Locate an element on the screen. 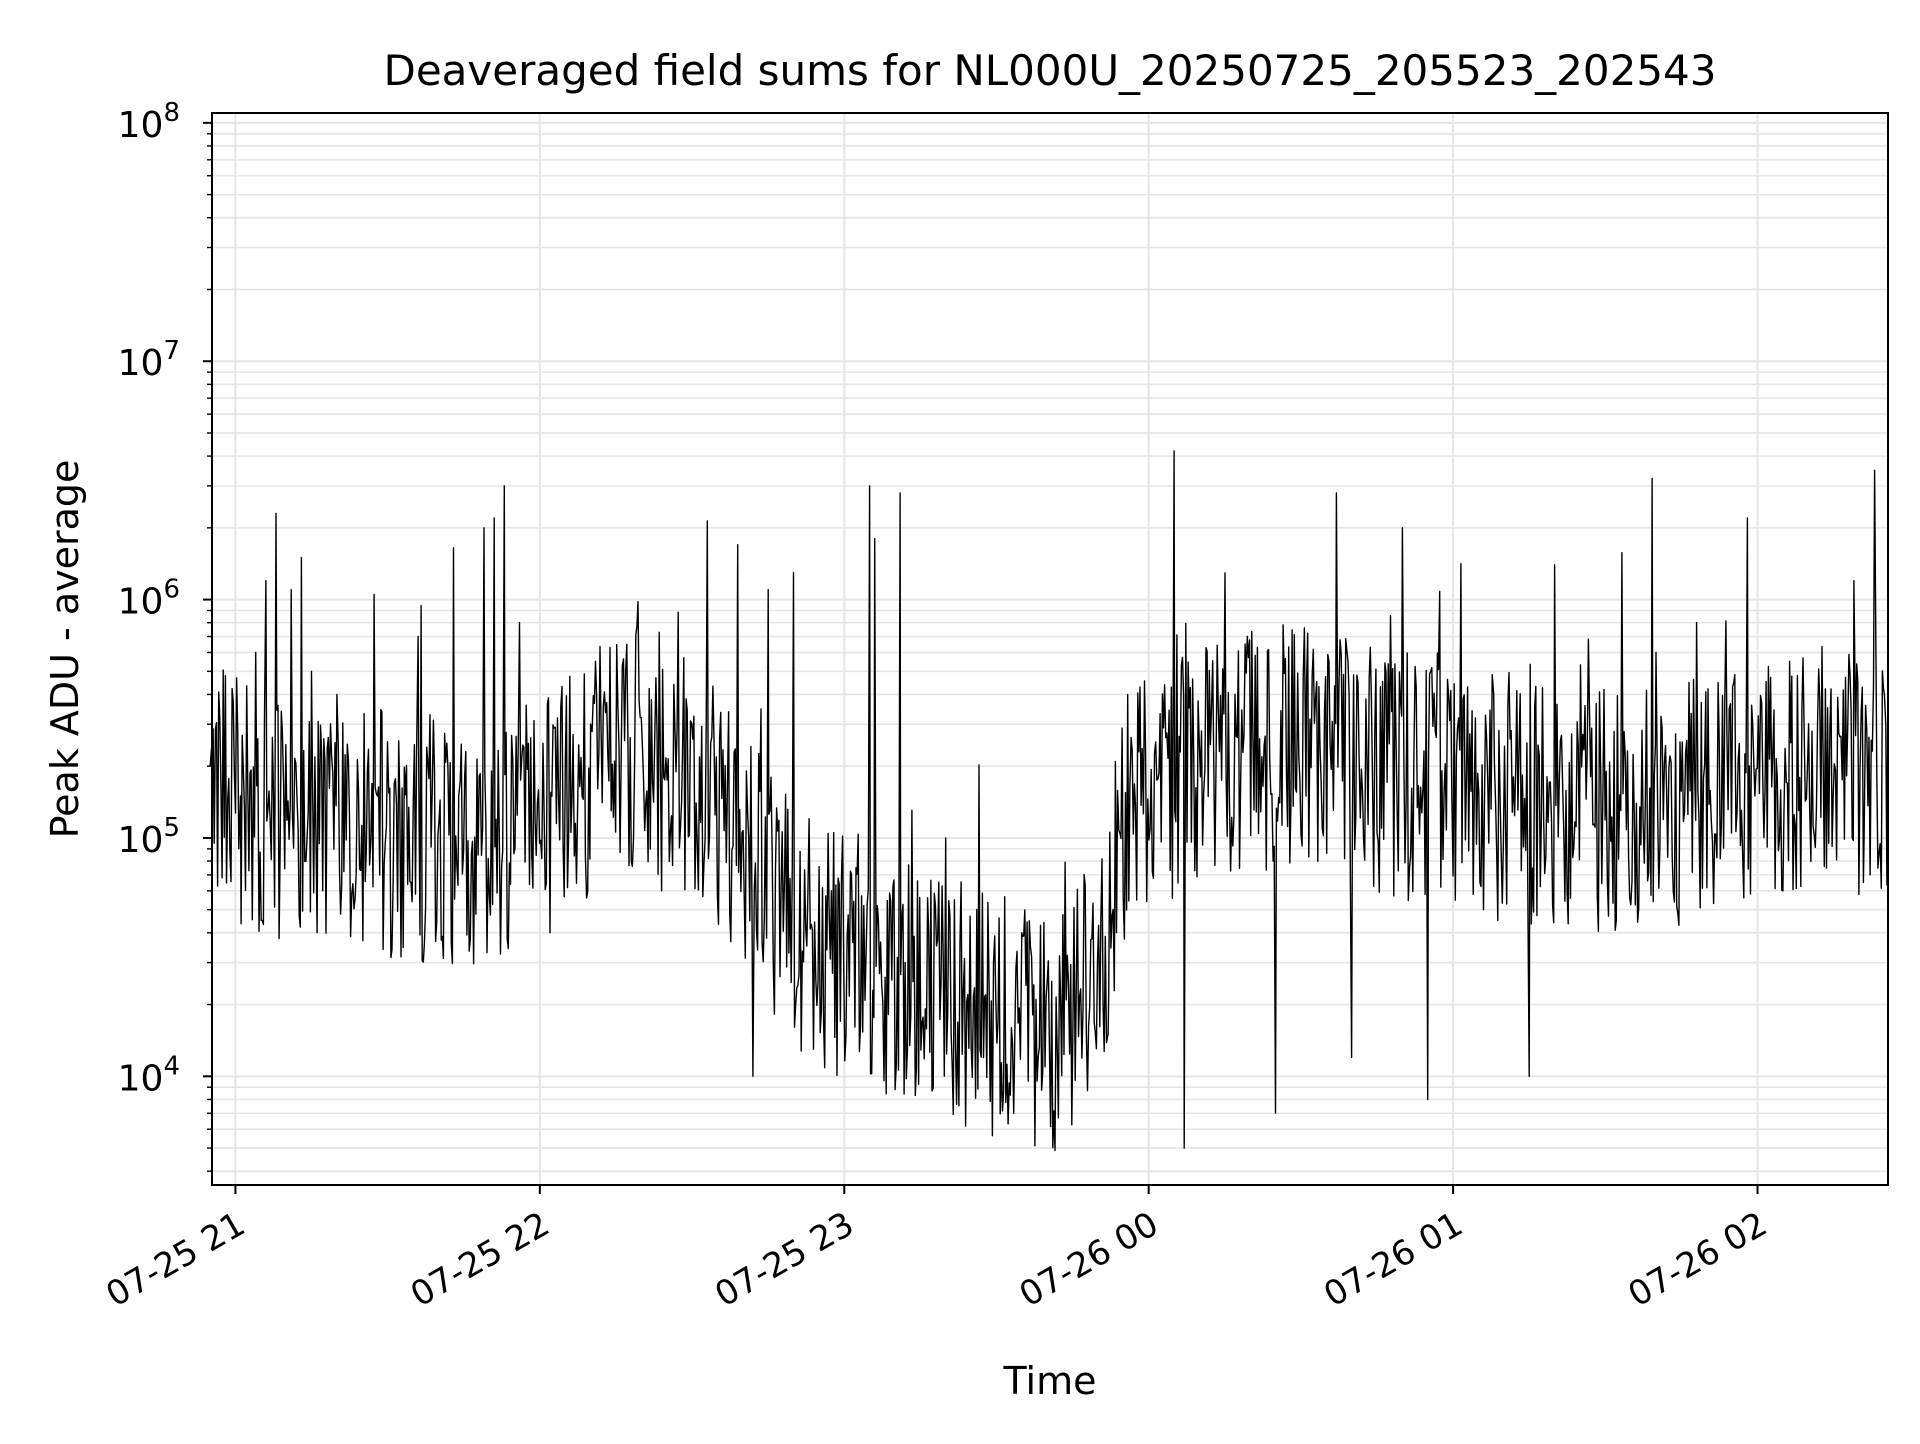 The width and height of the screenshot is (1920, 1444). x-tick-label: 07-25 23 is located at coordinates (784, 1259).